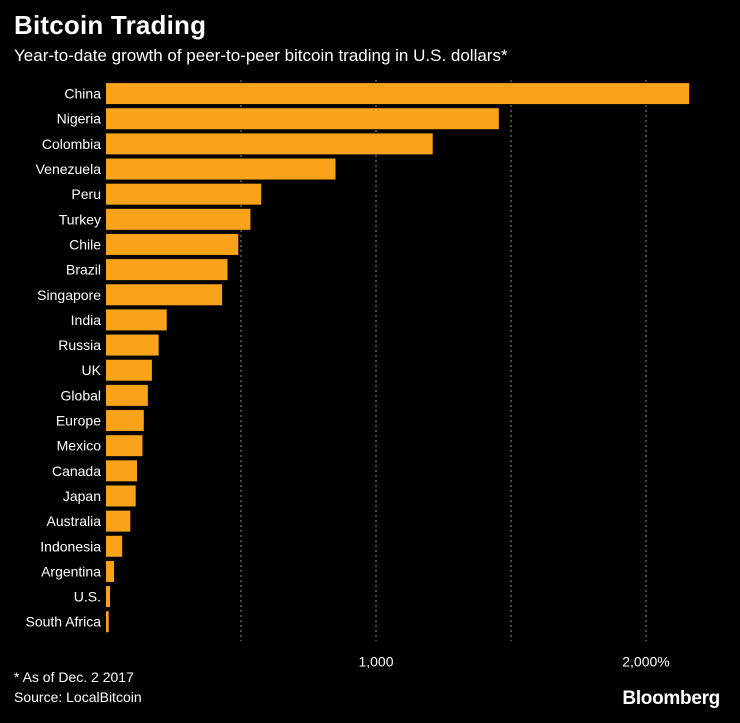 The height and width of the screenshot is (723, 740). What do you see at coordinates (110, 25) in the screenshot?
I see `chart-title: Bitcoin Trading` at bounding box center [110, 25].